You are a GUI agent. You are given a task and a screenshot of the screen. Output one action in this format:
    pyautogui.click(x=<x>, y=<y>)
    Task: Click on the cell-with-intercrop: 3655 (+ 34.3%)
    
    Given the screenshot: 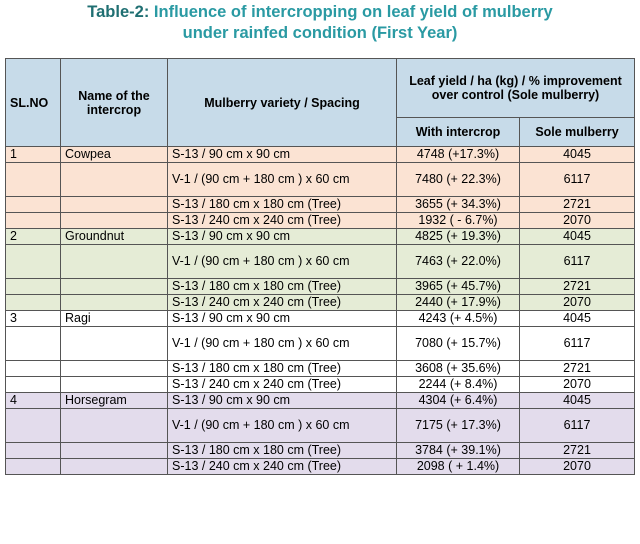 What is the action you would take?
    pyautogui.click(x=458, y=204)
    